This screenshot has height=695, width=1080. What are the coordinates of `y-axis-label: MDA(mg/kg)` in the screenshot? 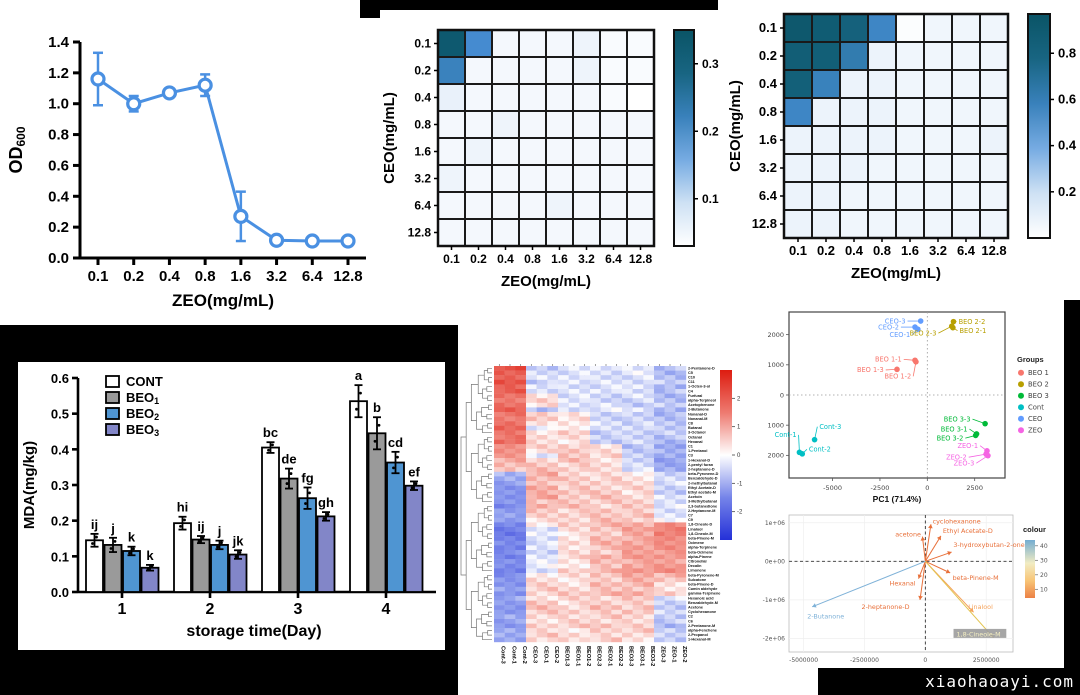 It's located at (29, 485).